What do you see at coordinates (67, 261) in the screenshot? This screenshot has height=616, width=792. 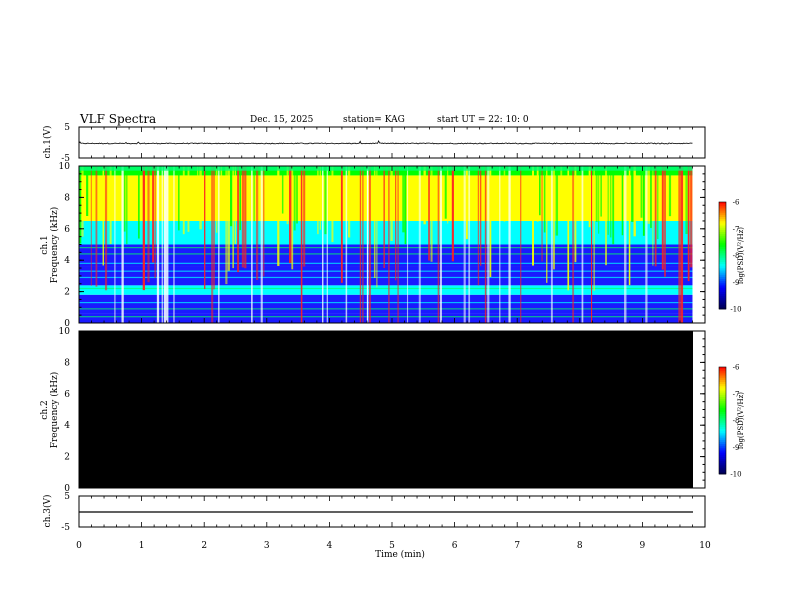 I see `ytick-label: 4` at bounding box center [67, 261].